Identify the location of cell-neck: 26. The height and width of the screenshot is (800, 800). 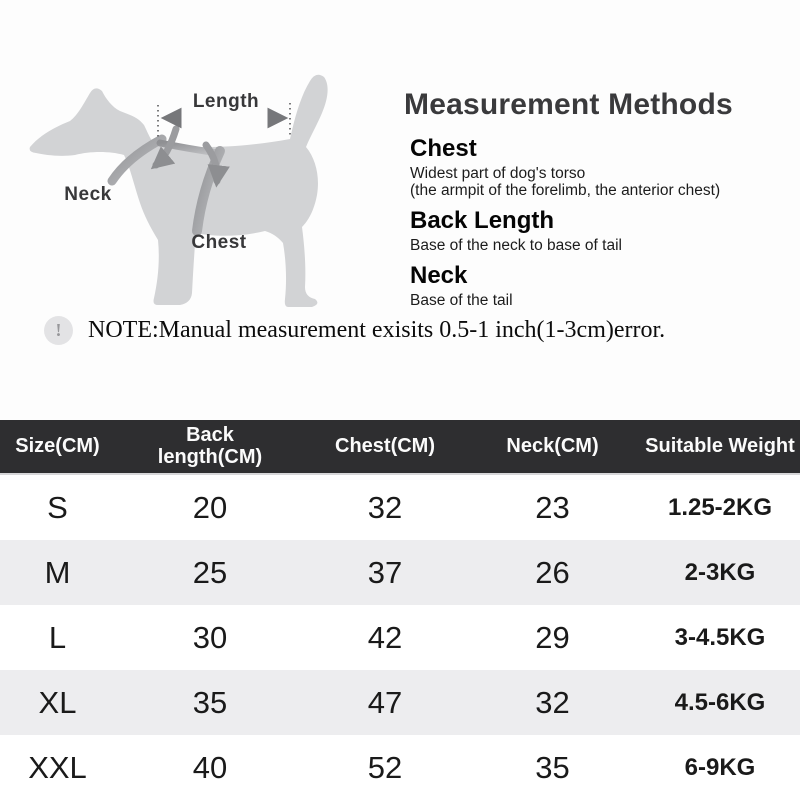
(552, 572).